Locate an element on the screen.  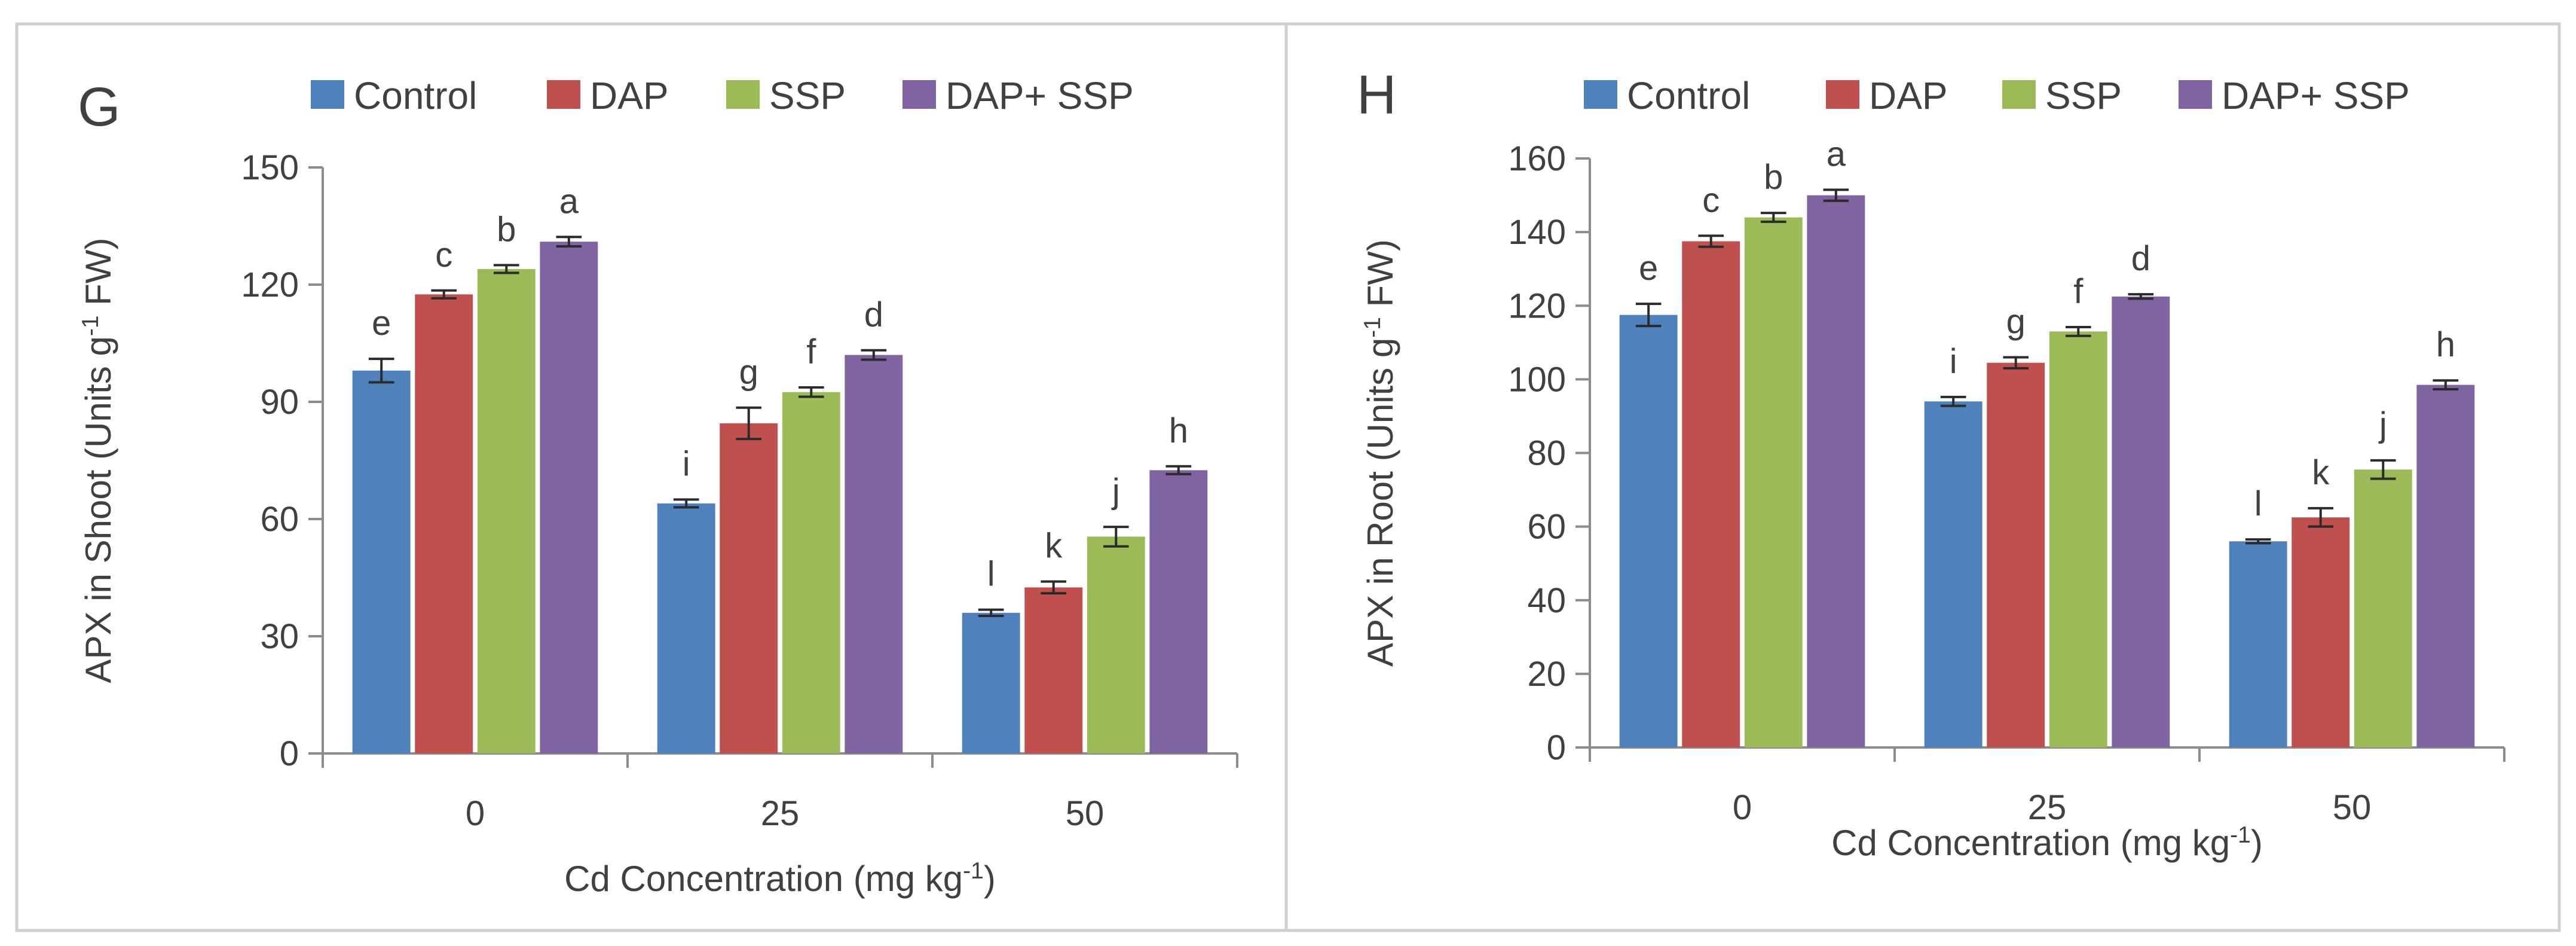
panel-g-significance-letter: h is located at coordinates (1178, 431).